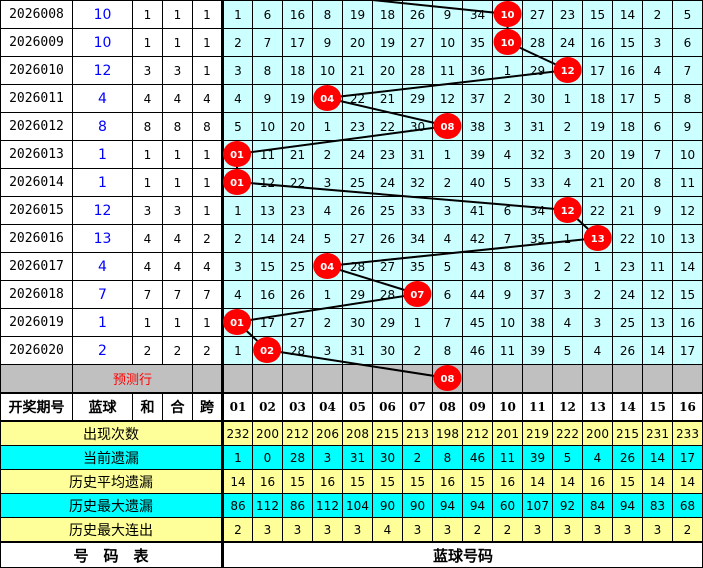  Describe the element at coordinates (417, 238) in the screenshot. I see `omission-cell: 34` at that location.